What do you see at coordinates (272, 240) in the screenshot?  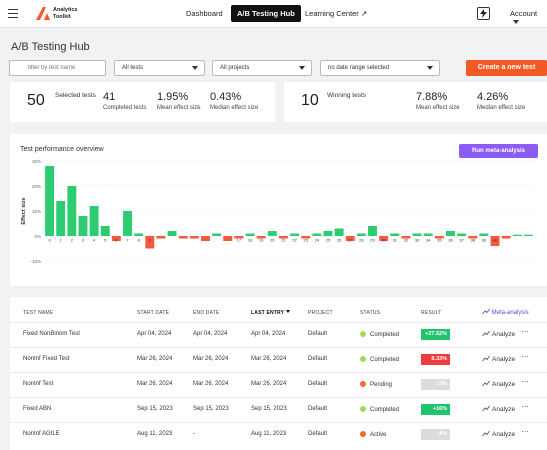 I see `x-tick-label: 20` at bounding box center [272, 240].